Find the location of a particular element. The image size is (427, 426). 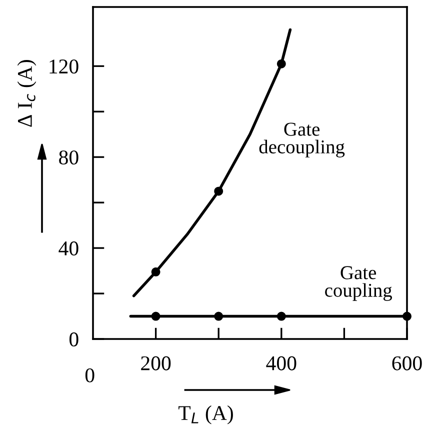

text: 0 is located at coordinates (89, 375).